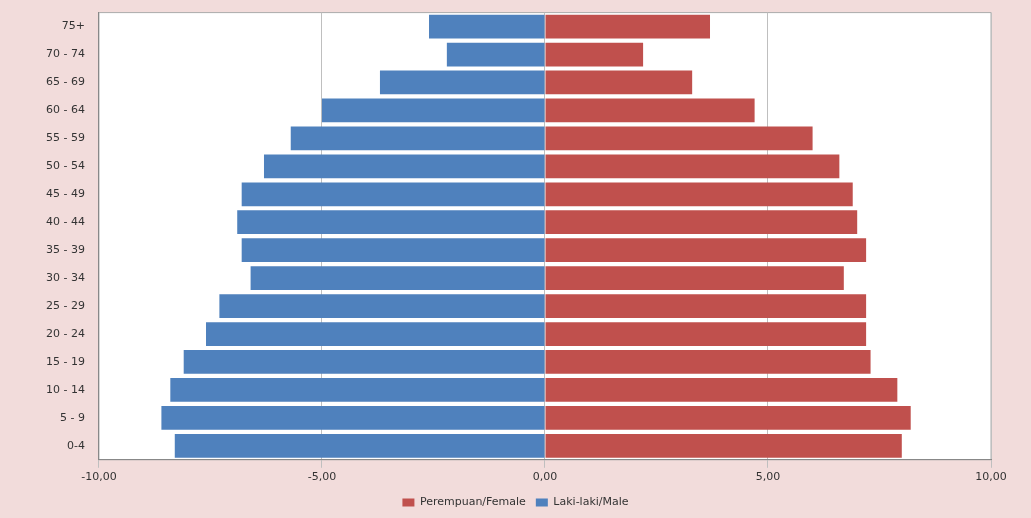 This screenshot has width=1031, height=518. Describe the element at coordinates (65, 389) in the screenshot. I see `y-tick-label: 10 - 14` at that location.